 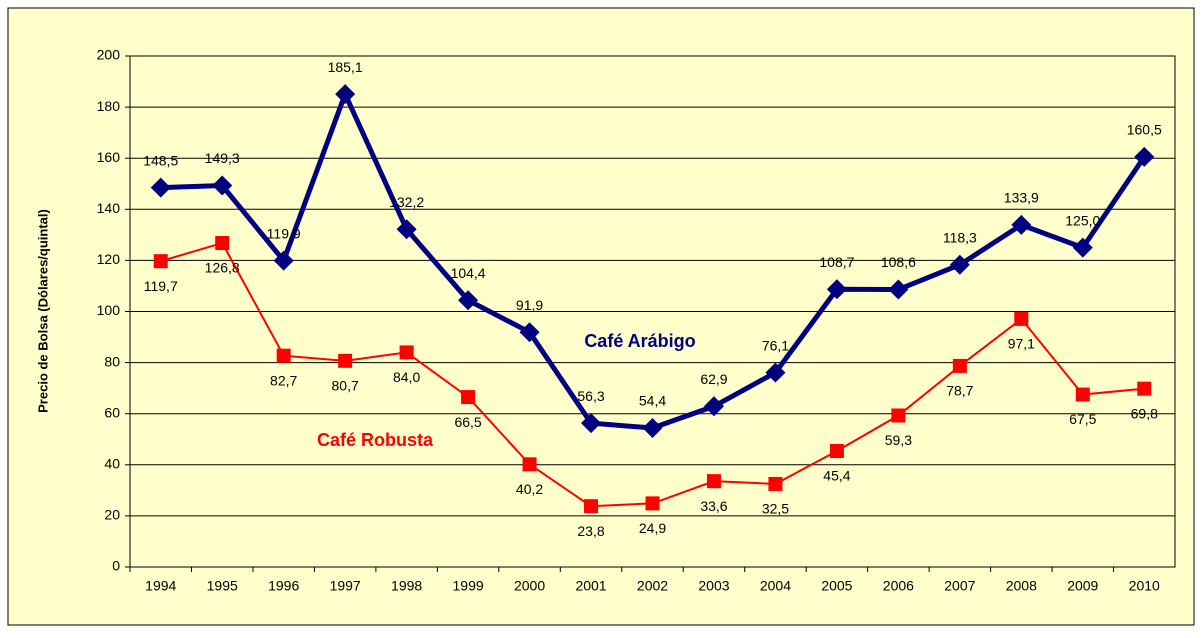 I want to click on data-label: 66,5, so click(x=467, y=422).